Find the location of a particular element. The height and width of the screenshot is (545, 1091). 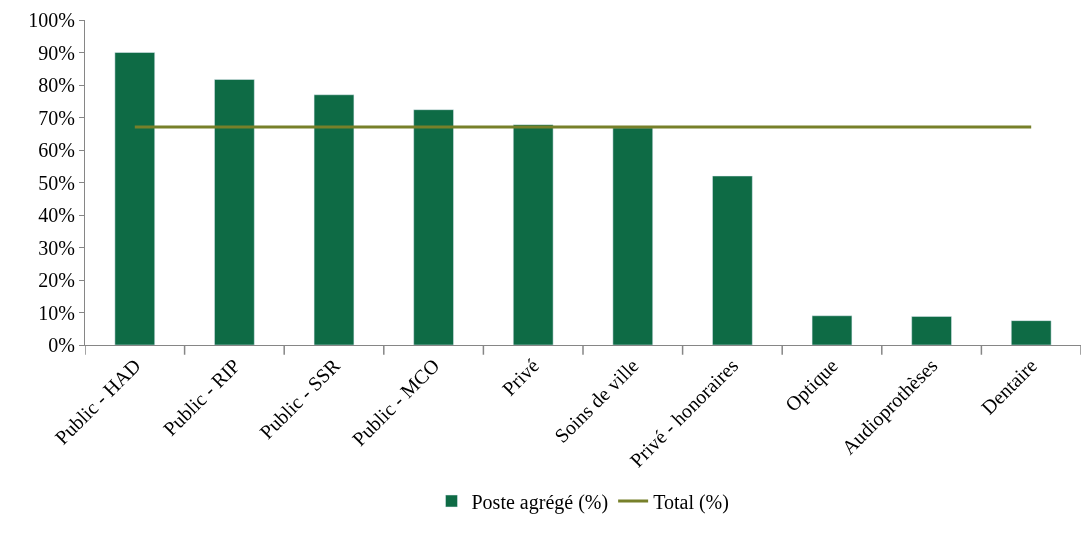

legend-label: Poste agrégé (%) is located at coordinates (540, 502).